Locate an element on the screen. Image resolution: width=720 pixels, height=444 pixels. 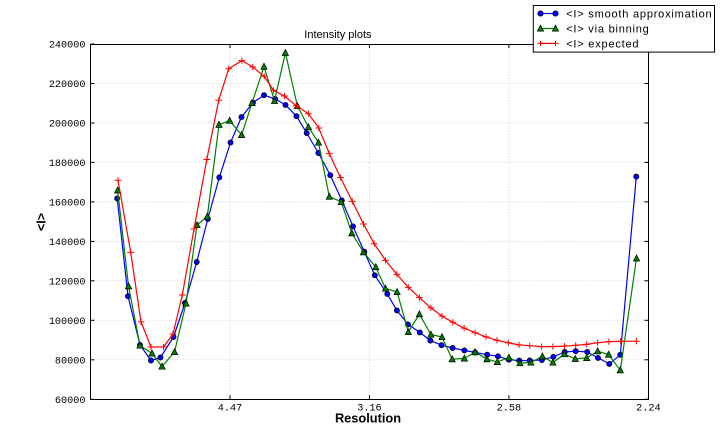
svg-text: Resolution is located at coordinates (368, 418).